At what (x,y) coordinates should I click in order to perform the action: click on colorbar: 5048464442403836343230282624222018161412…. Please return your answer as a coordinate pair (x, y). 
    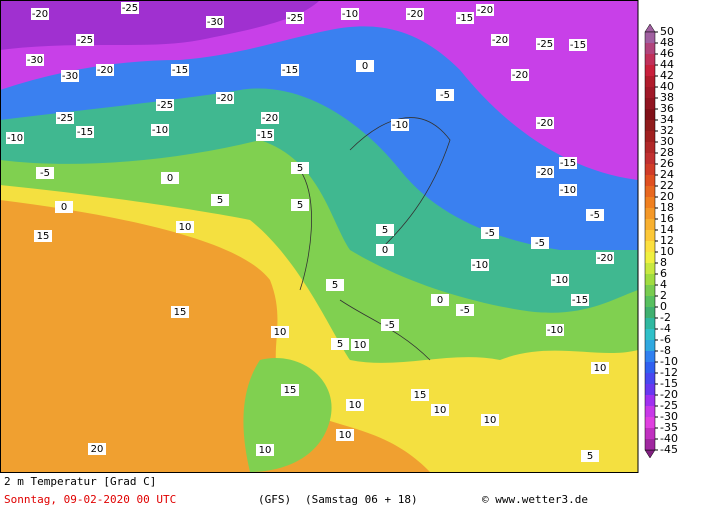
    Looking at the image, I should click on (661, 241).